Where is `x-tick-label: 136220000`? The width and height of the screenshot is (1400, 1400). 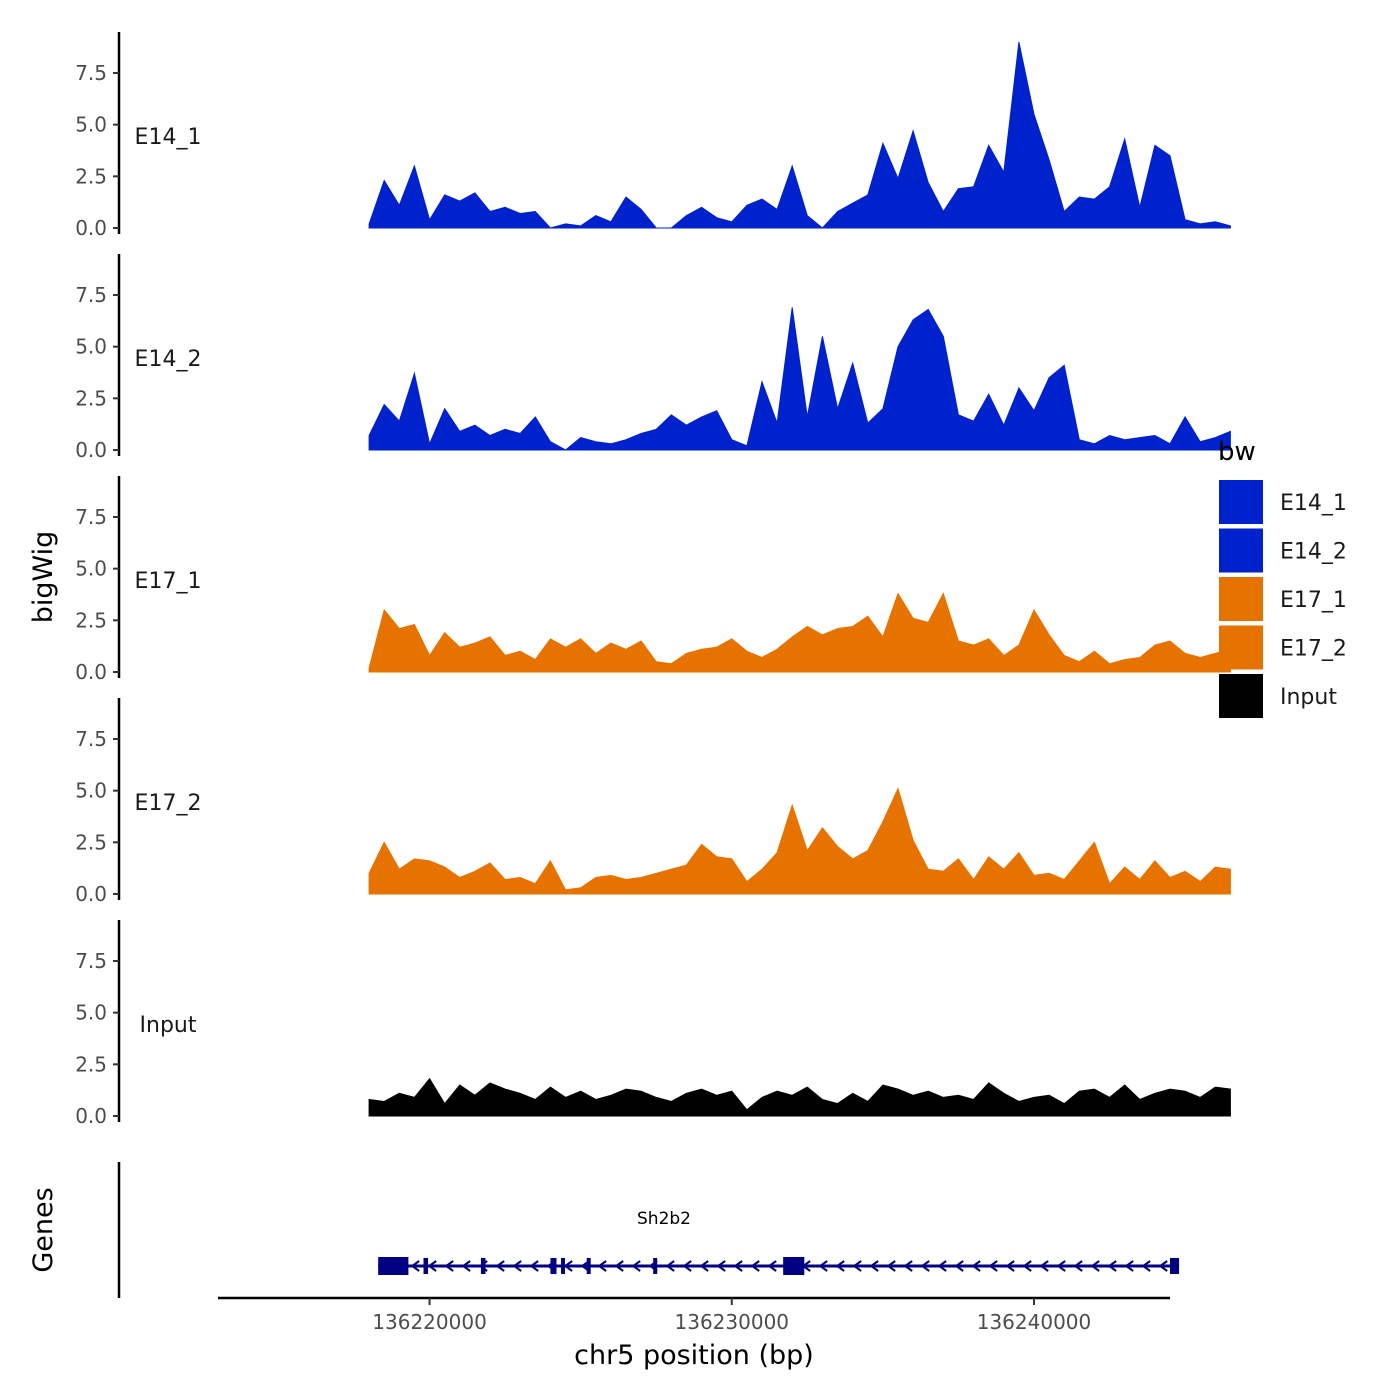 x-tick-label: 136220000 is located at coordinates (429, 1322).